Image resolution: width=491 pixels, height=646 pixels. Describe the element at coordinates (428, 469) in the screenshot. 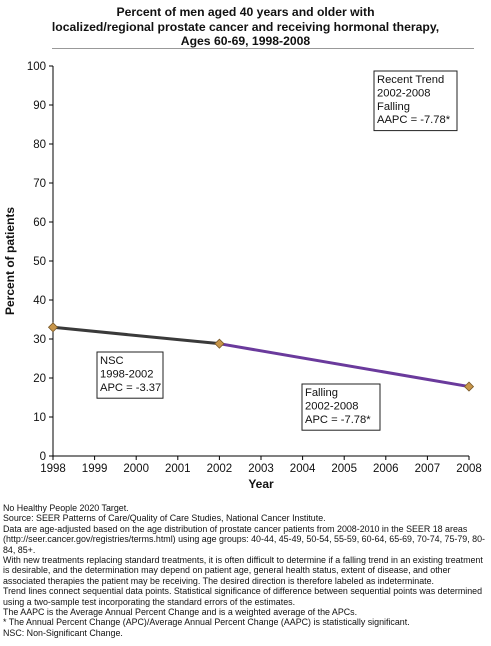

I see `x-tick-label: 2007` at that location.